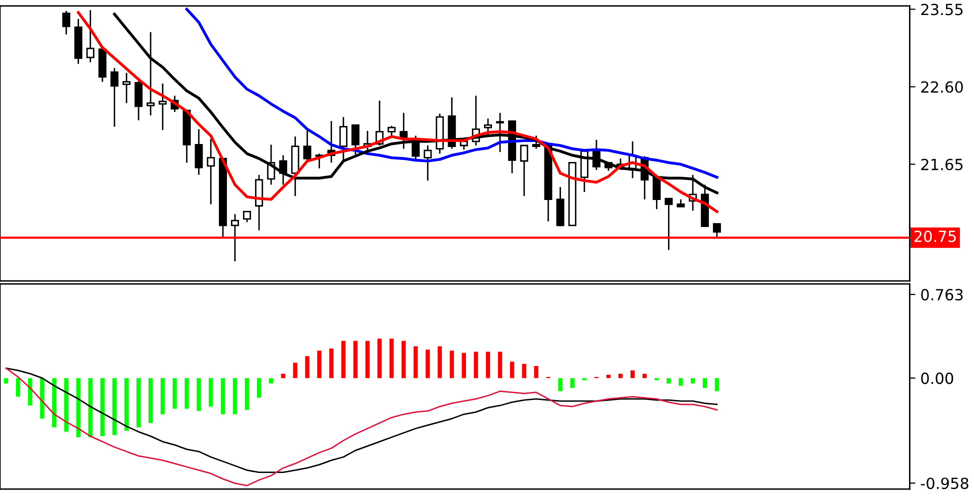 The height and width of the screenshot is (499, 974). What do you see at coordinates (942, 10) in the screenshot?
I see `y-tick-label: 23.55` at bounding box center [942, 10].